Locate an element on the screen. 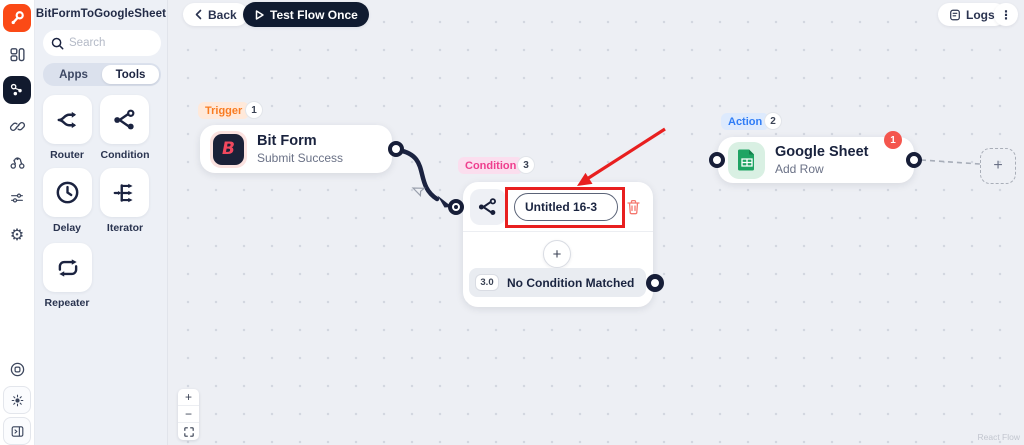  action-notification-badge: 1 is located at coordinates (893, 140).